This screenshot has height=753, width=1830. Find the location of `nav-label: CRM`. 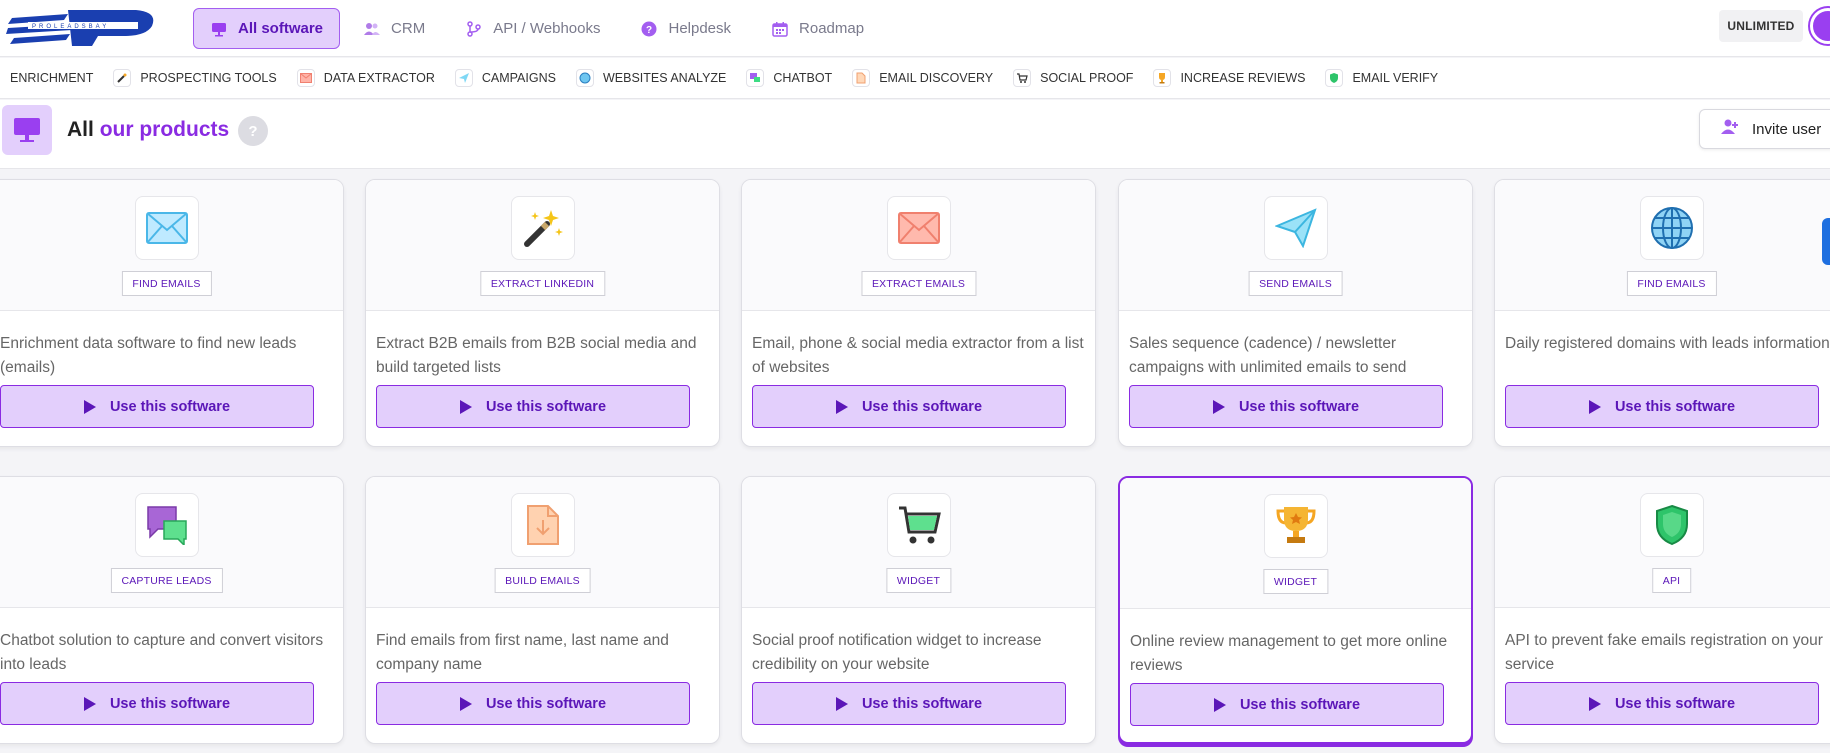

nav-label: CRM is located at coordinates (408, 28).